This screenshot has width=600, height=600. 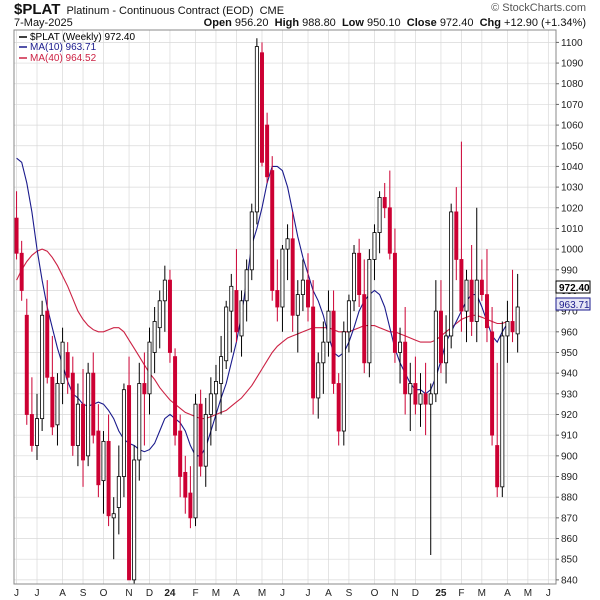 What do you see at coordinates (572, 229) in the screenshot?
I see `y-tick-label: 1010` at bounding box center [572, 229].